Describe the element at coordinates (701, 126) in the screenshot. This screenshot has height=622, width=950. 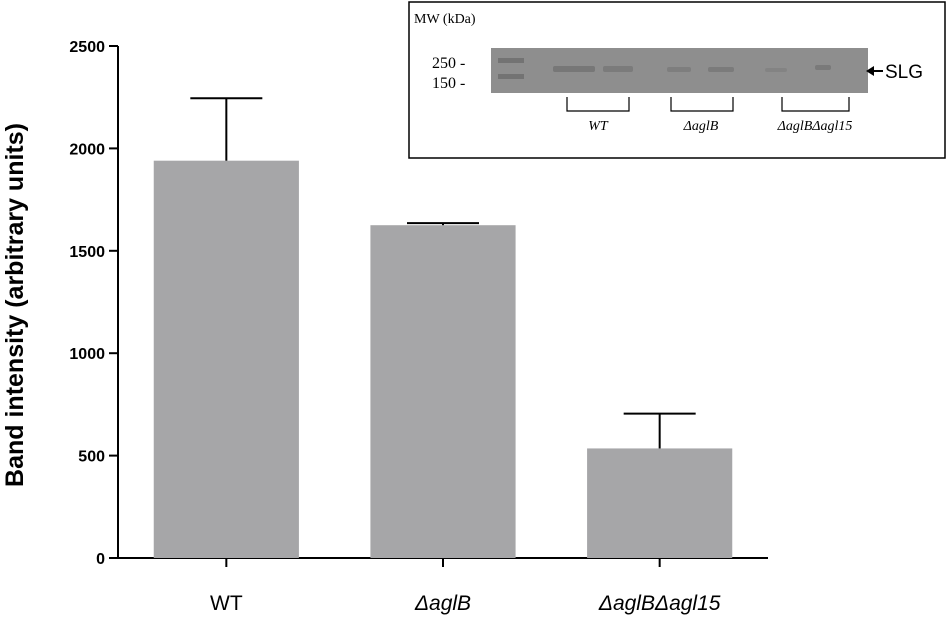
I see `lane-label-aglb: ΔaglB` at that location.